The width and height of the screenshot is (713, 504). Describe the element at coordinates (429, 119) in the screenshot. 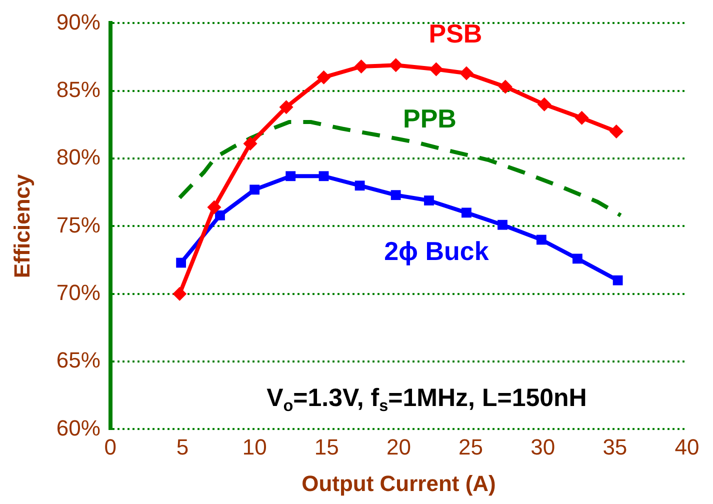

I see `series-label: PPB` at that location.